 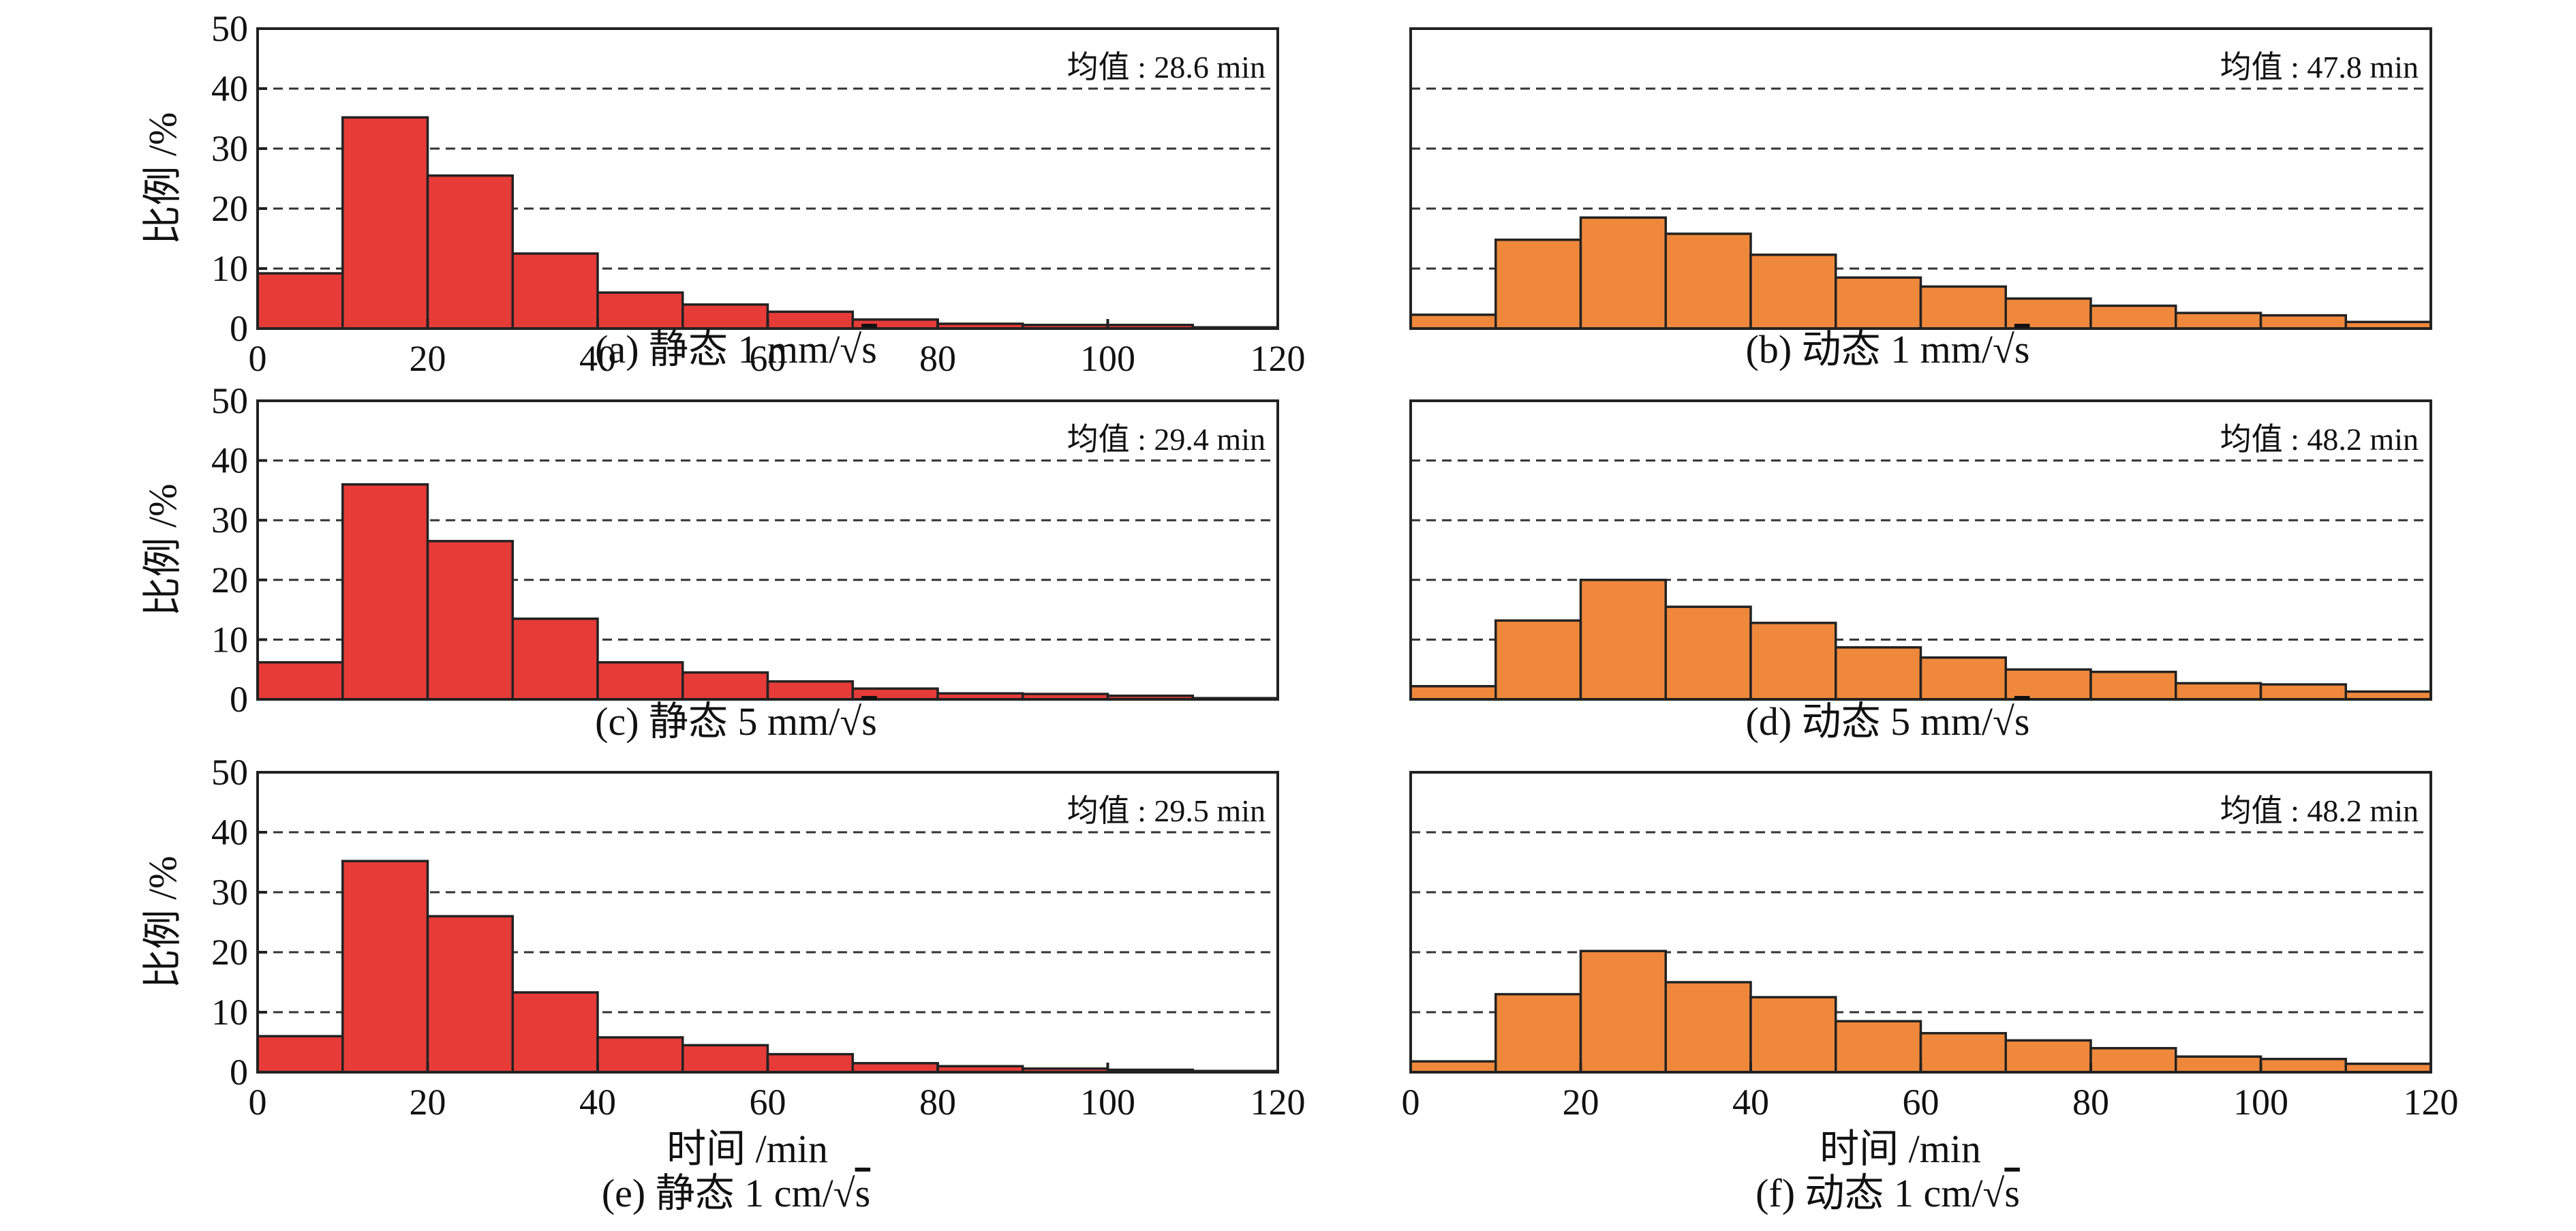 I want to click on panel-caption: (e) 静态 1 cm/√s, so click(x=736, y=1193).